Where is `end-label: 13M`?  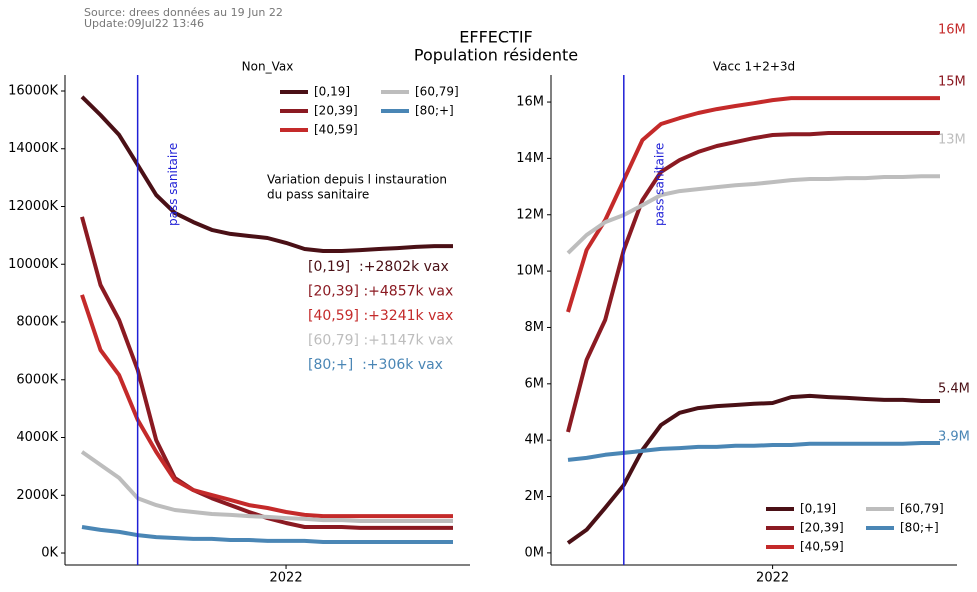 end-label: 13M is located at coordinates (952, 140).